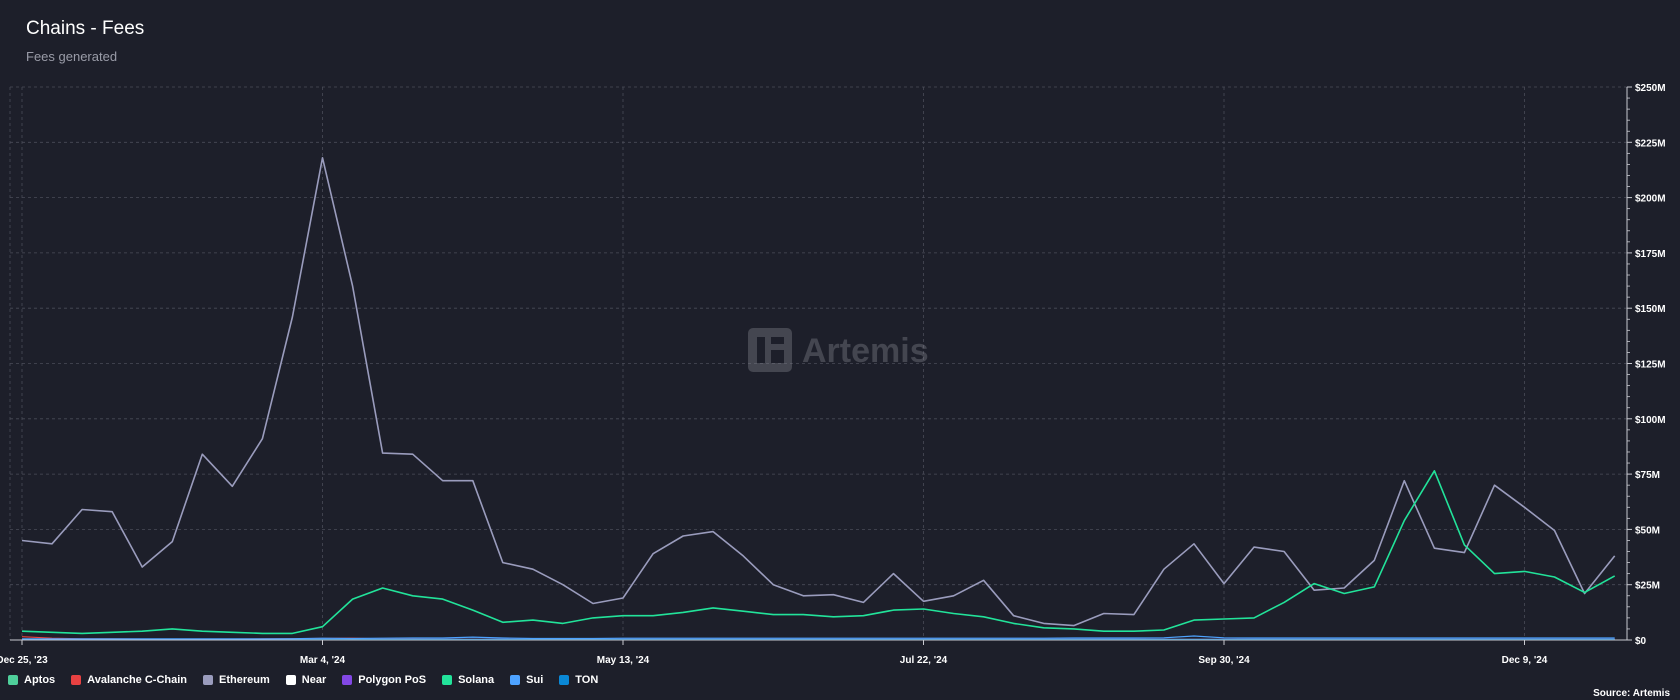 This screenshot has width=1680, height=700. What do you see at coordinates (1650, 365) in the screenshot?
I see `y-tick-label: $125M` at bounding box center [1650, 365].